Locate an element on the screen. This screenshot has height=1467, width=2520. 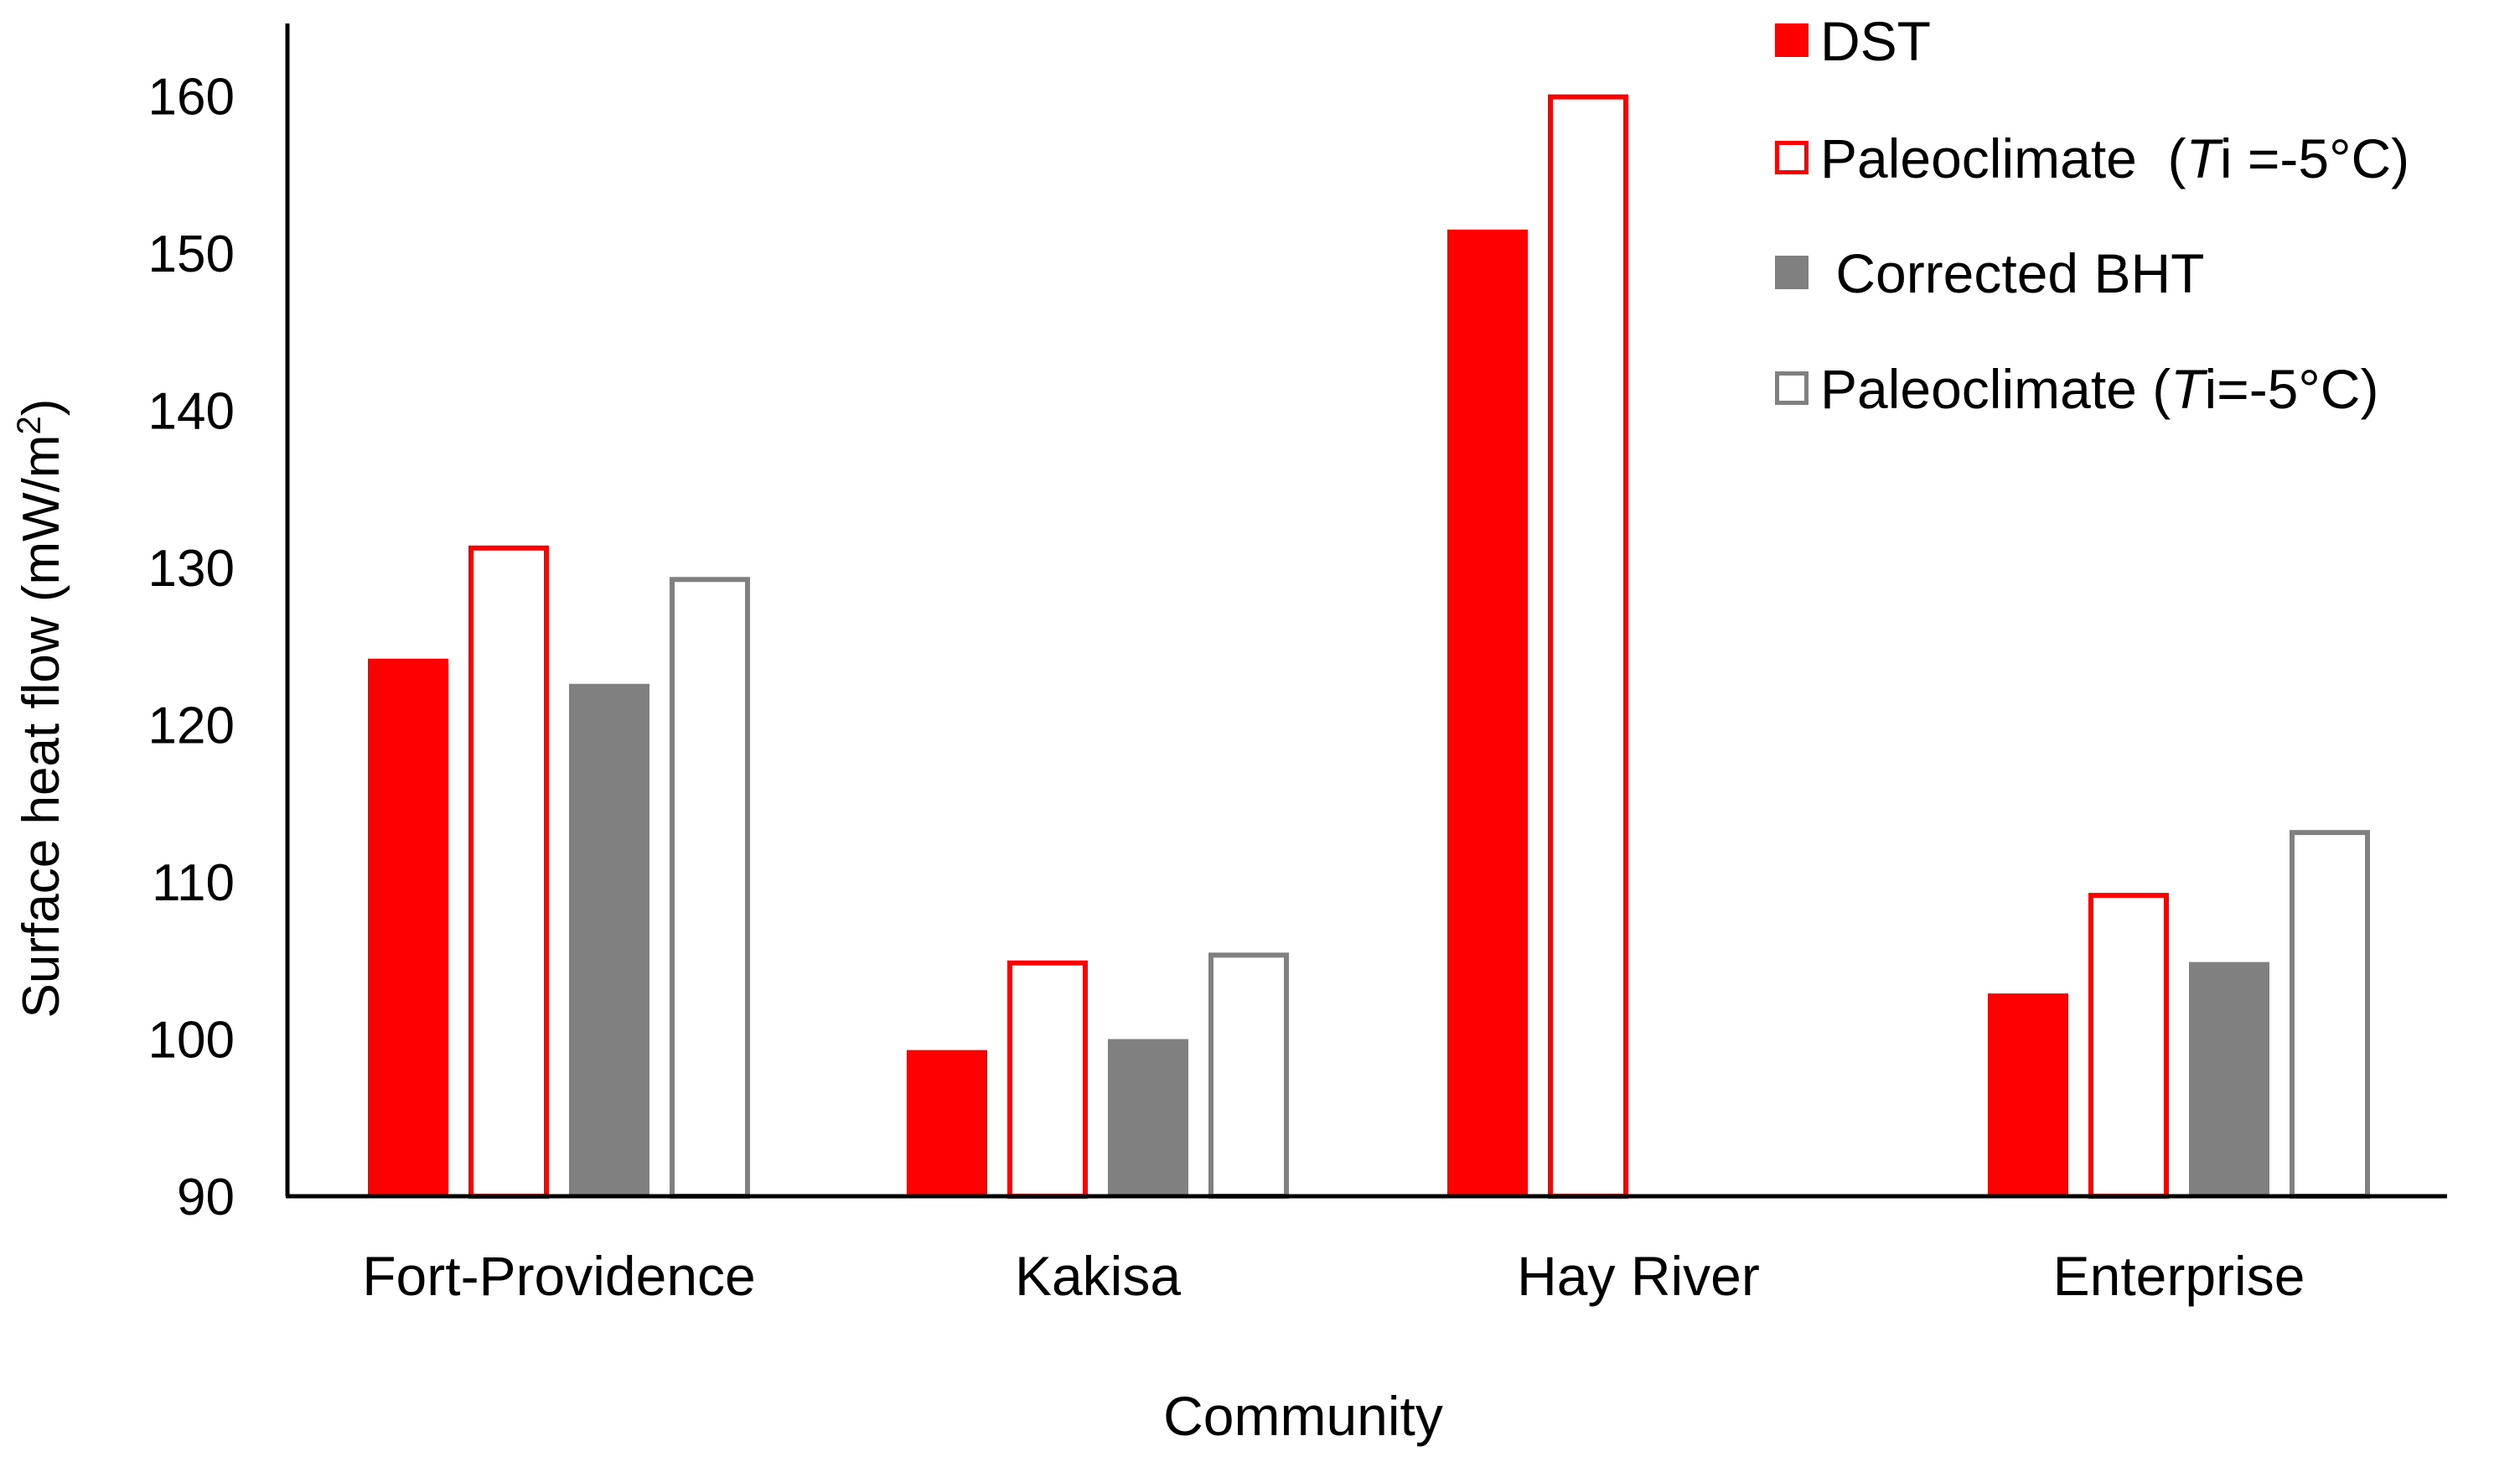
legend-label-text: Corrected BHT is located at coordinates (2012, 273).